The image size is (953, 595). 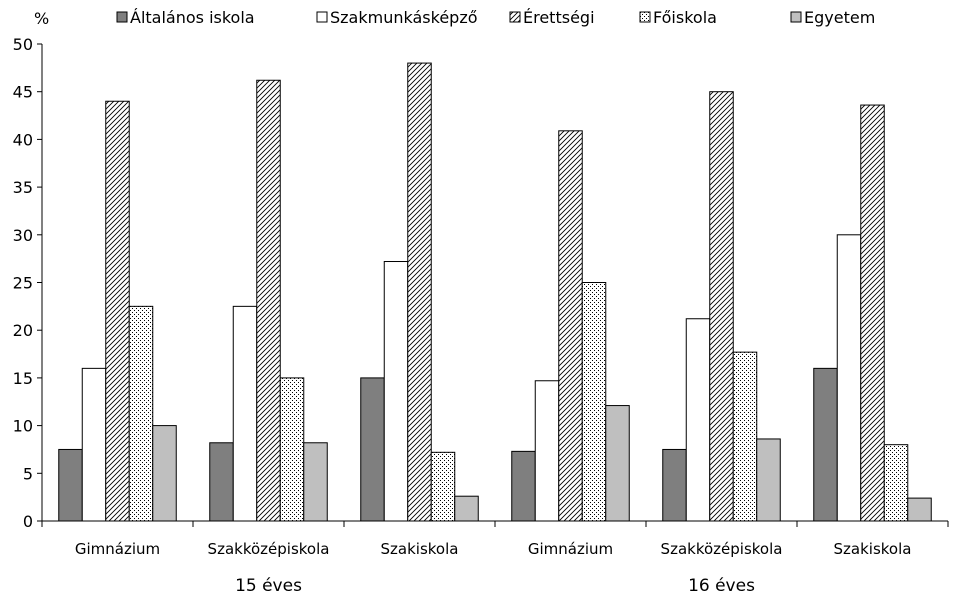 What do you see at coordinates (23, 44) in the screenshot?
I see `y-tick-label: 50` at bounding box center [23, 44].